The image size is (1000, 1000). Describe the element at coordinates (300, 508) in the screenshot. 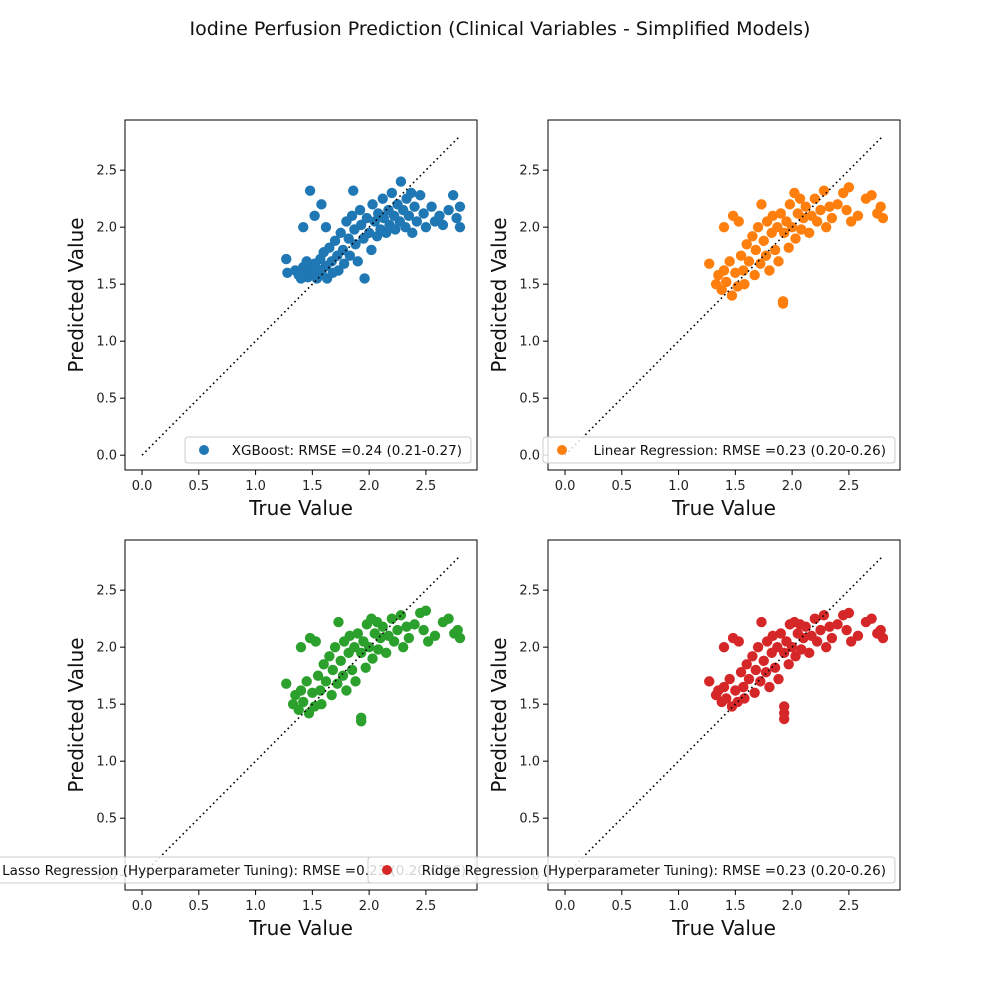

I see `x-axis-title: True Value` at that location.